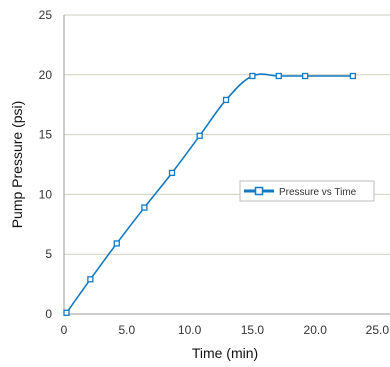 The image size is (390, 367). I want to click on y-tick-label-3: 15, so click(46, 135).